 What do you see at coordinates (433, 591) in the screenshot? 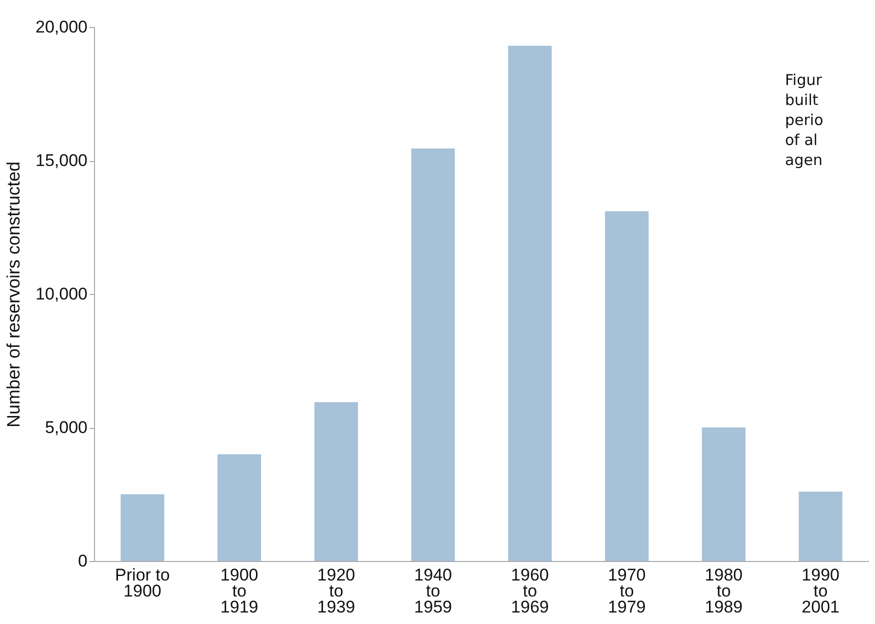
I see `x-tick-label: 1940 to 1959` at bounding box center [433, 591].